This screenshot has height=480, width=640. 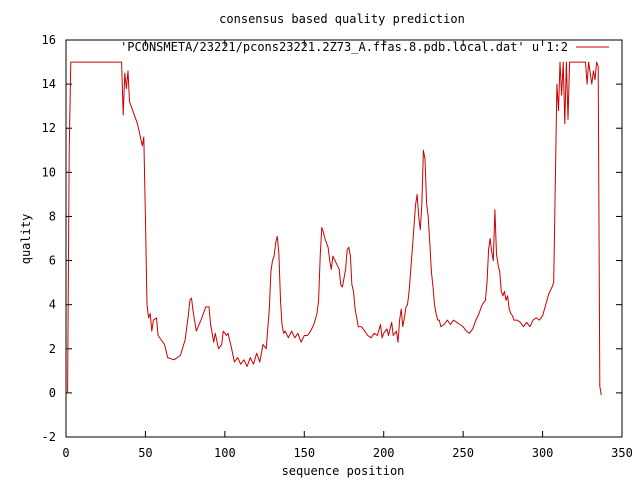 I want to click on y-tick-label: 4, so click(x=52, y=305).